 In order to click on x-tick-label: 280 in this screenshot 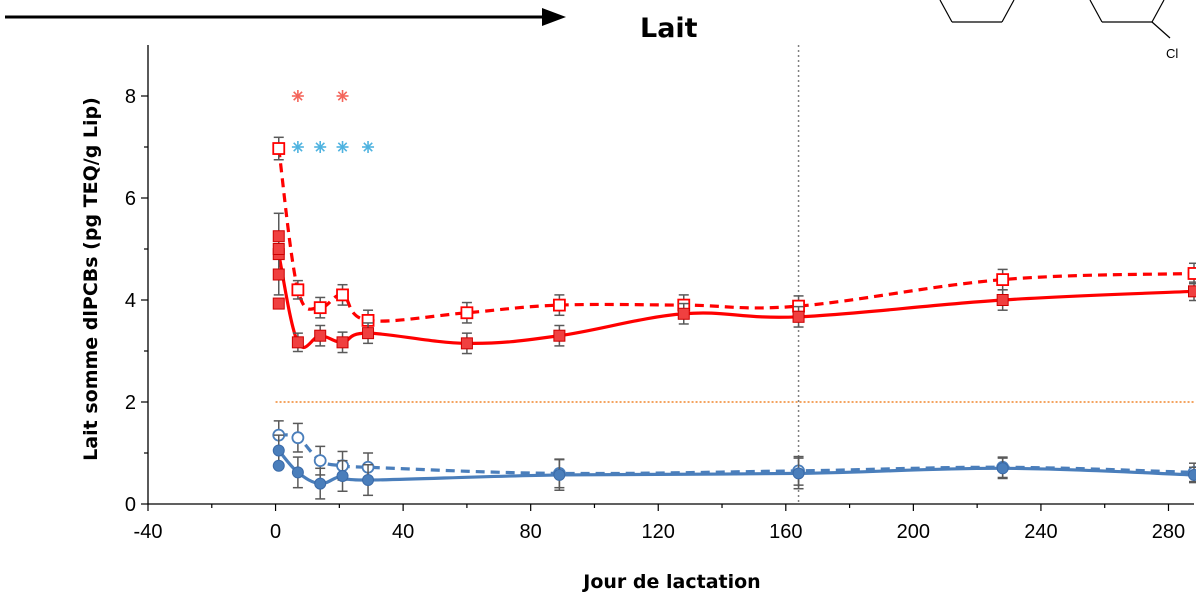, I will do `click(1168, 532)`.